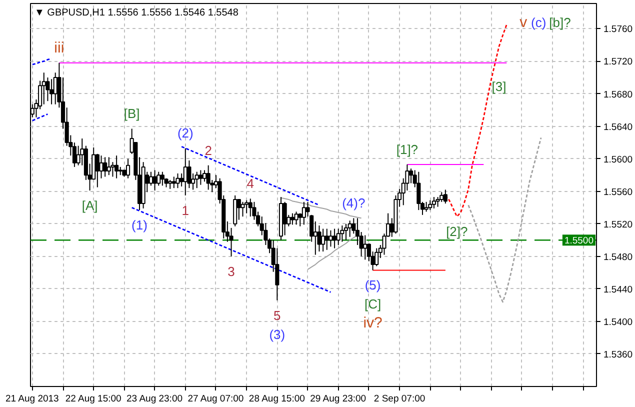  I want to click on annotation: (3), so click(277, 334).